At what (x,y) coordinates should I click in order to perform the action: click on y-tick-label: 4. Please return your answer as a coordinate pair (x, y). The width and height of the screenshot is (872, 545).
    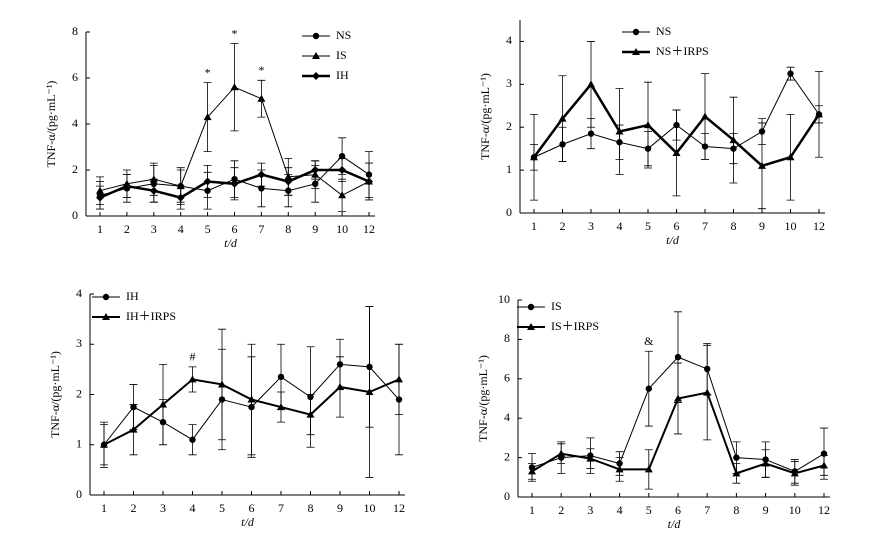
    Looking at the image, I should click on (75, 123).